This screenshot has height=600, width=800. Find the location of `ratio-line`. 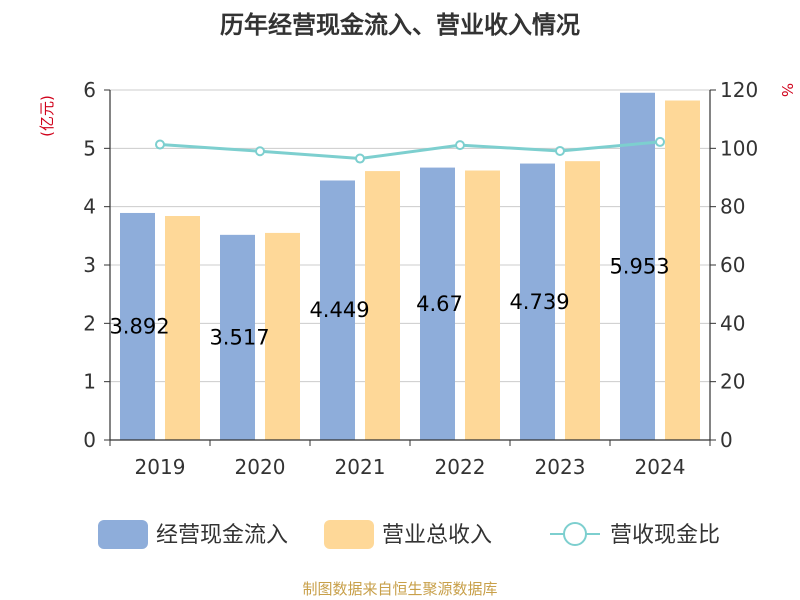

ratio-line is located at coordinates (410, 150).